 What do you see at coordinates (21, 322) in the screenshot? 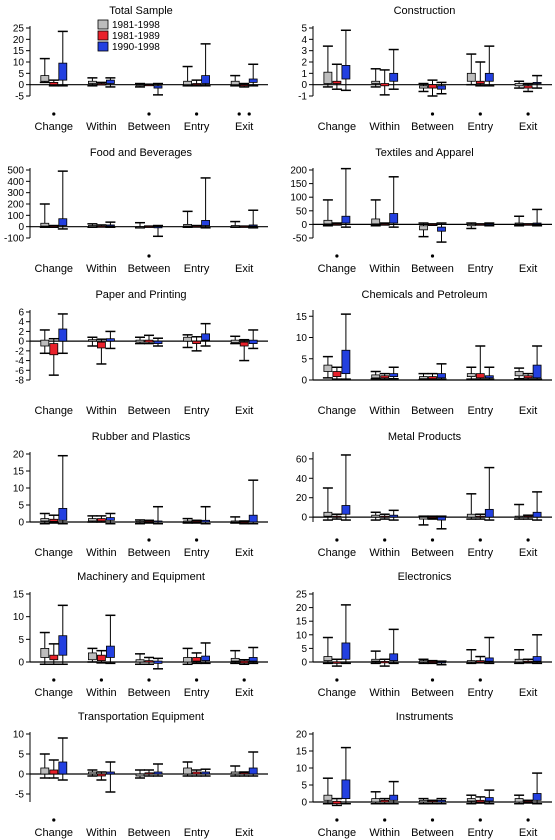
I see `y-tick-label: 4` at bounding box center [21, 322].